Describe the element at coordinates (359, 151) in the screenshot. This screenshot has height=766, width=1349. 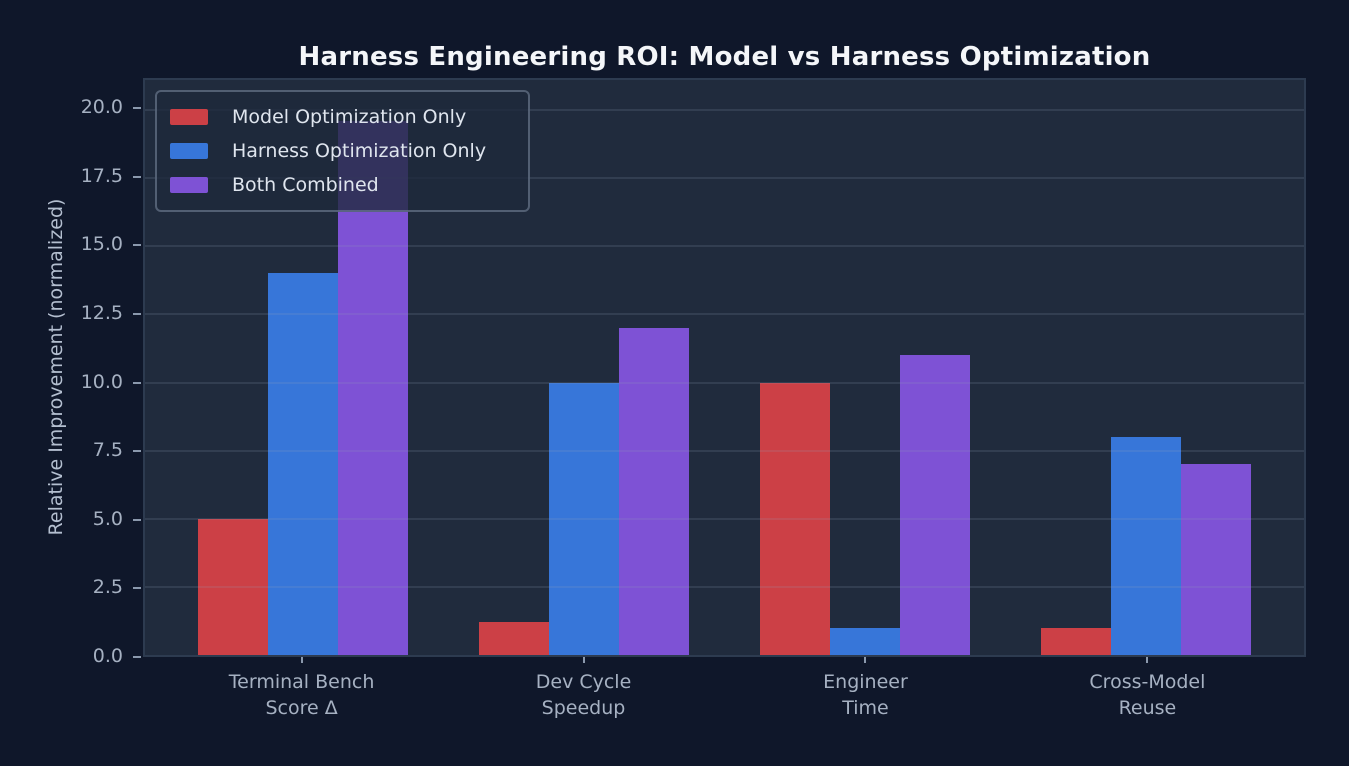
I see `legend-label: Harness Optimization Only` at that location.